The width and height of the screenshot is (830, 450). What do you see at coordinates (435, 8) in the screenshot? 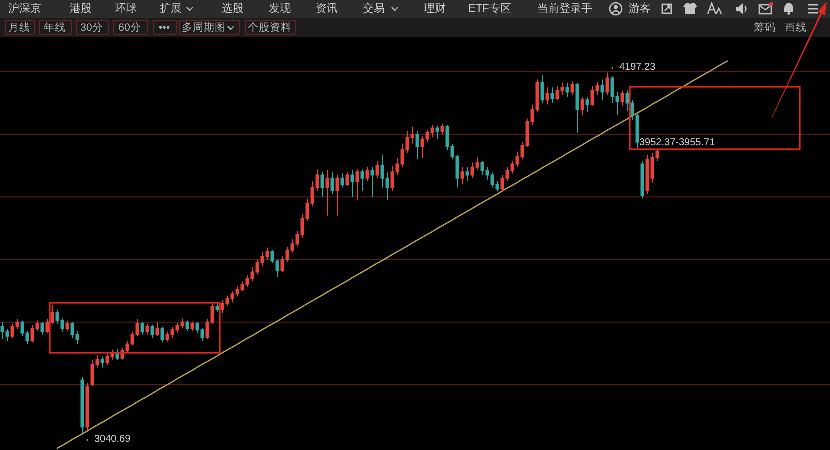
I see `text: 理财` at bounding box center [435, 8].